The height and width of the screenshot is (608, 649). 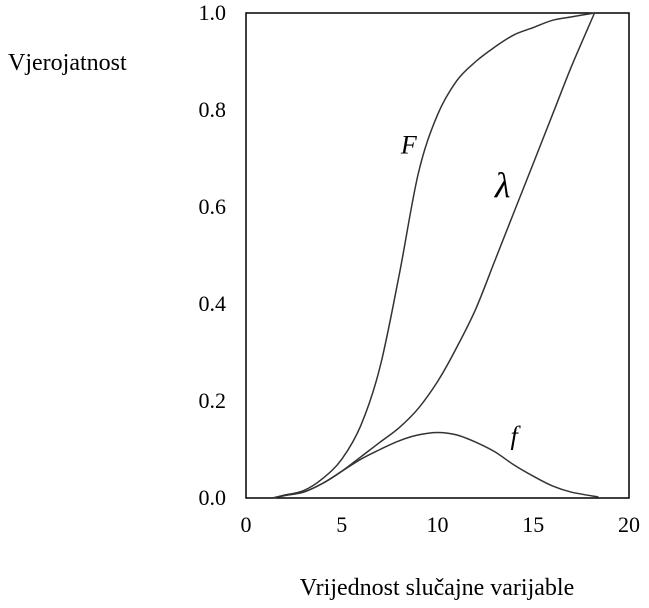 I want to click on y-tick-label: 0.8, so click(x=213, y=109).